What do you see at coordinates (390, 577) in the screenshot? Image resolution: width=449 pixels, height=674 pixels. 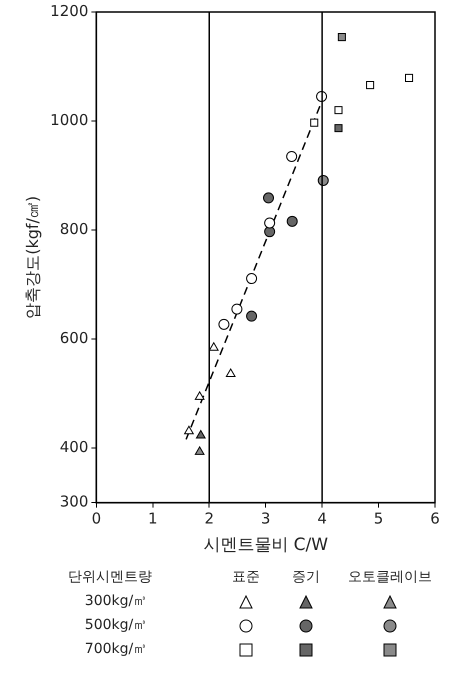 I see `text: 오토클레이브` at bounding box center [390, 577].